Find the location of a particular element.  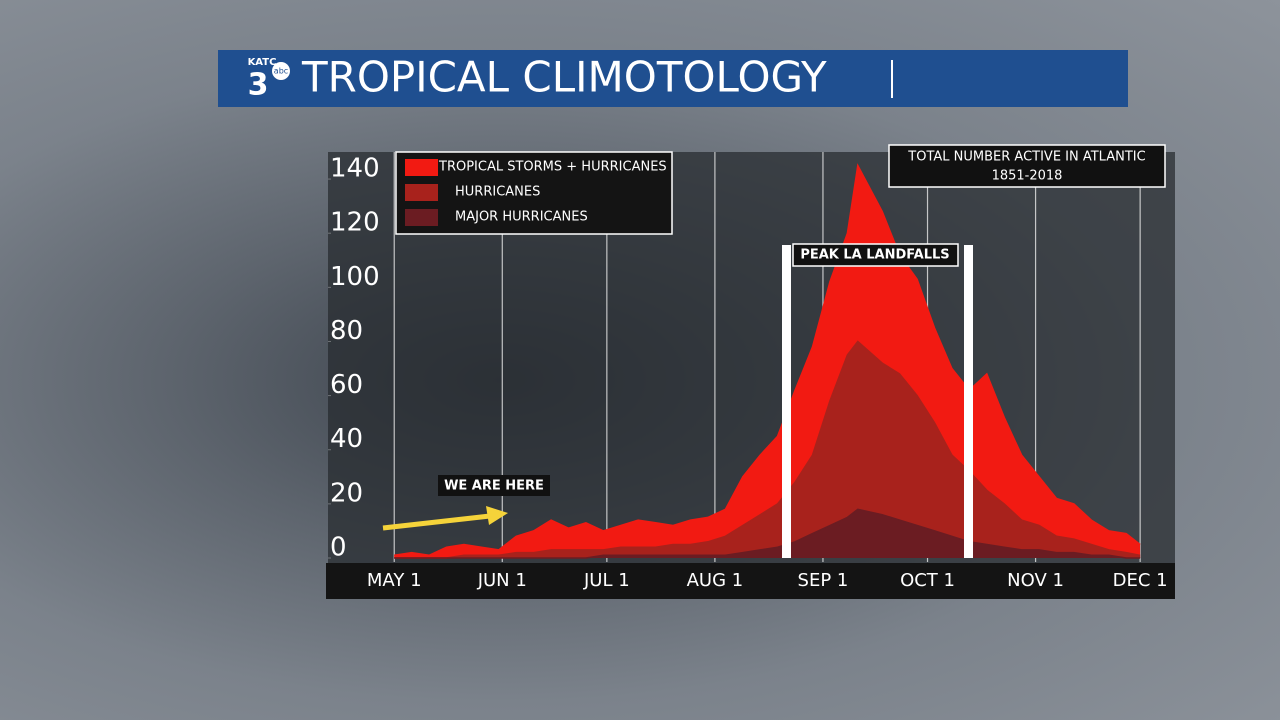

logo-badge is located at coordinates (281, 71).